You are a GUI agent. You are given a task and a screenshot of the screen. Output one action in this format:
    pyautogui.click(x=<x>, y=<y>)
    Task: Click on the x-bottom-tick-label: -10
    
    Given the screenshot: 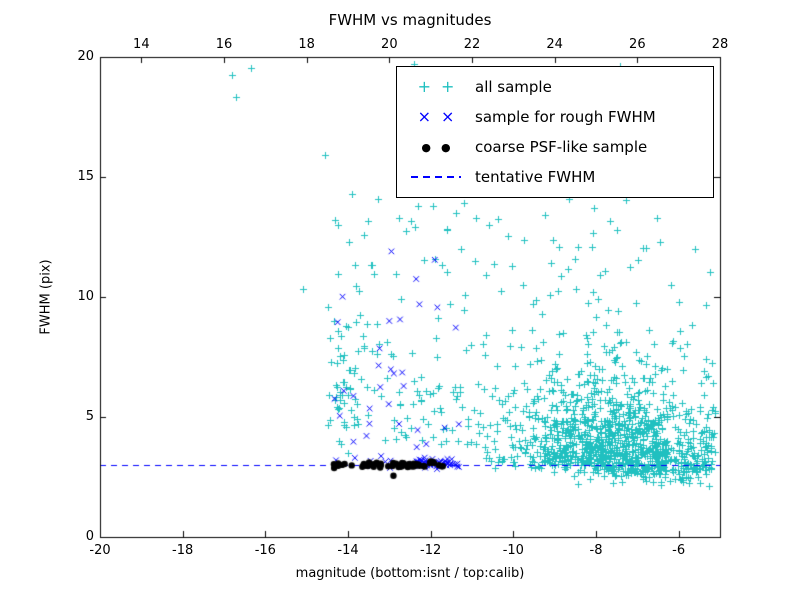 What is the action you would take?
    pyautogui.click(x=513, y=550)
    